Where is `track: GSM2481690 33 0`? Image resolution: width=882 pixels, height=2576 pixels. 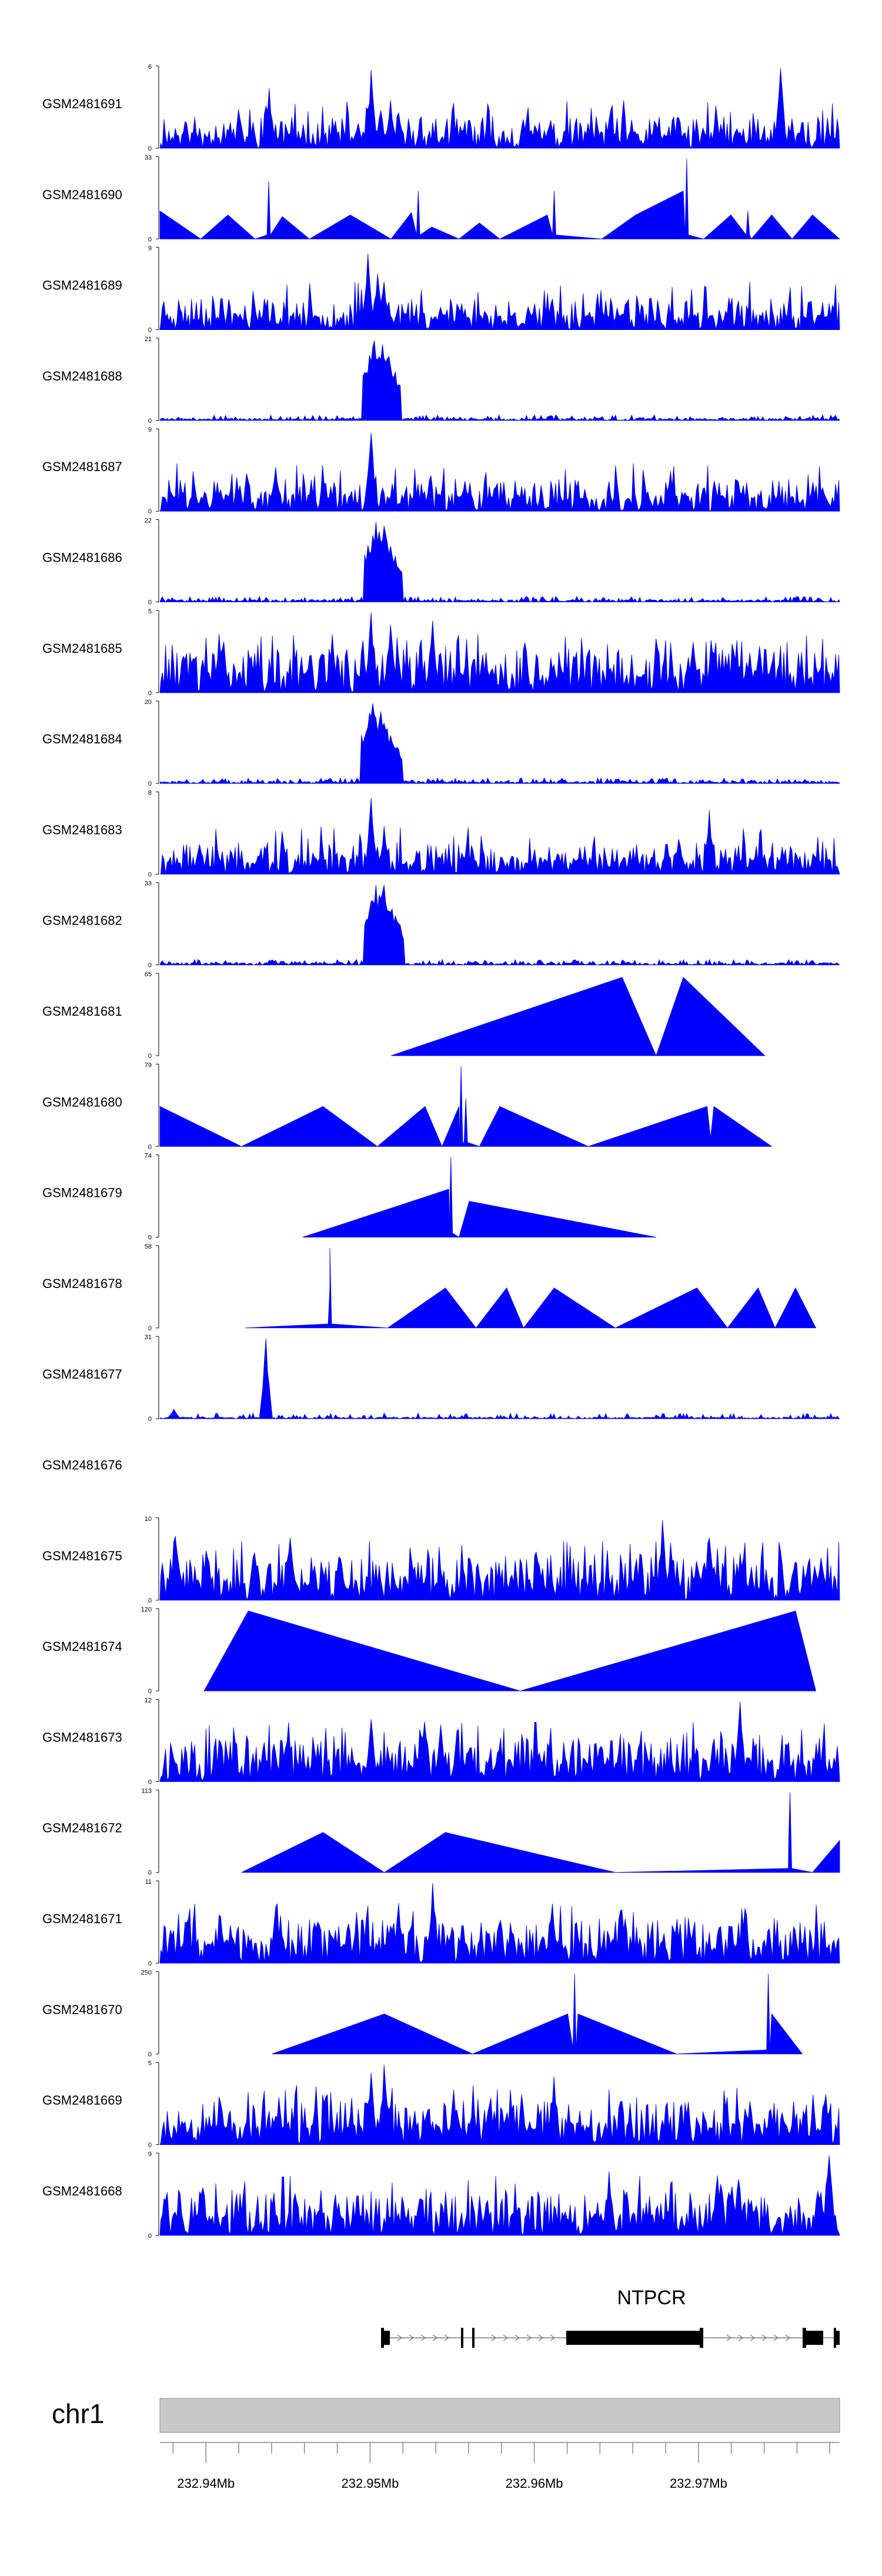 track: GSM2481690 33 0 is located at coordinates (441, 198).